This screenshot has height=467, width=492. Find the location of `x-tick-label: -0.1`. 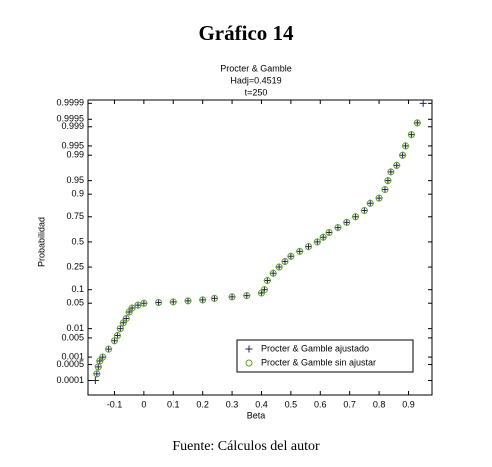

x-tick-label: -0.1 is located at coordinates (115, 404).